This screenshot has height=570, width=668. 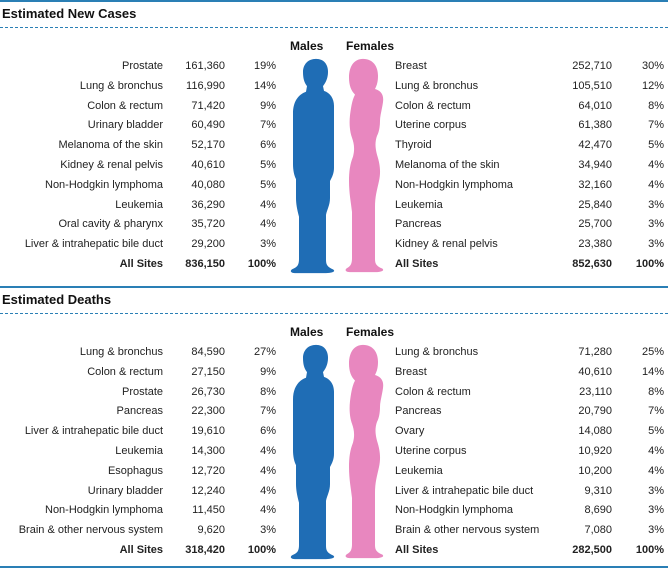 I want to click on female-site-cell: Brain & other nervous system, so click(x=467, y=530).